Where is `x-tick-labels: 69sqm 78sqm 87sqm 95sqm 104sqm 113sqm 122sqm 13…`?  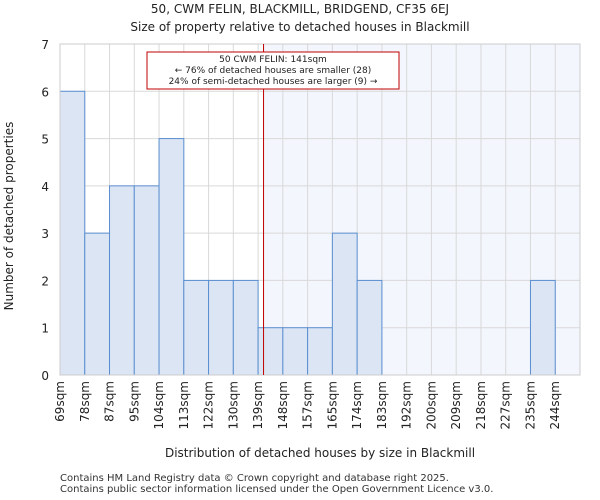
x-tick-labels: 69sqm 78sqm 87sqm 95sqm 104sqm 113sqm 122sqm 13… is located at coordinates (307, 405).